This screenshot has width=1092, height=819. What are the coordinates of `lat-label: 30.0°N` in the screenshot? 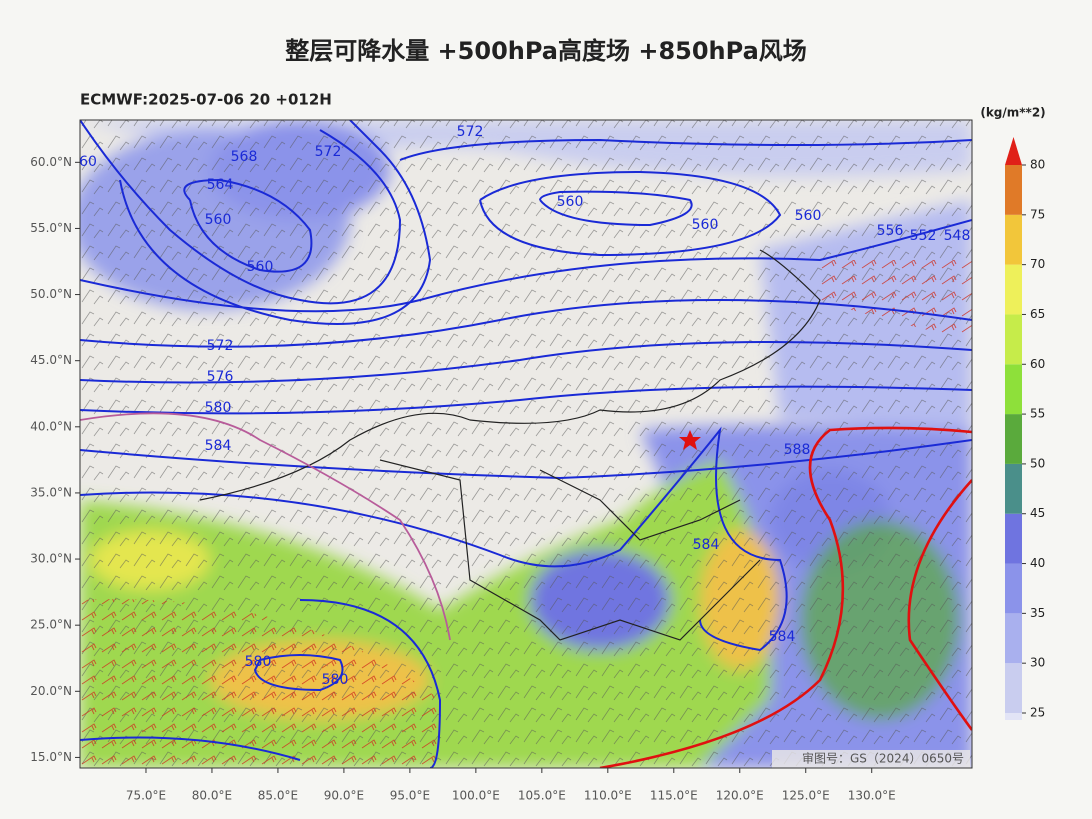 It's located at (51, 559).